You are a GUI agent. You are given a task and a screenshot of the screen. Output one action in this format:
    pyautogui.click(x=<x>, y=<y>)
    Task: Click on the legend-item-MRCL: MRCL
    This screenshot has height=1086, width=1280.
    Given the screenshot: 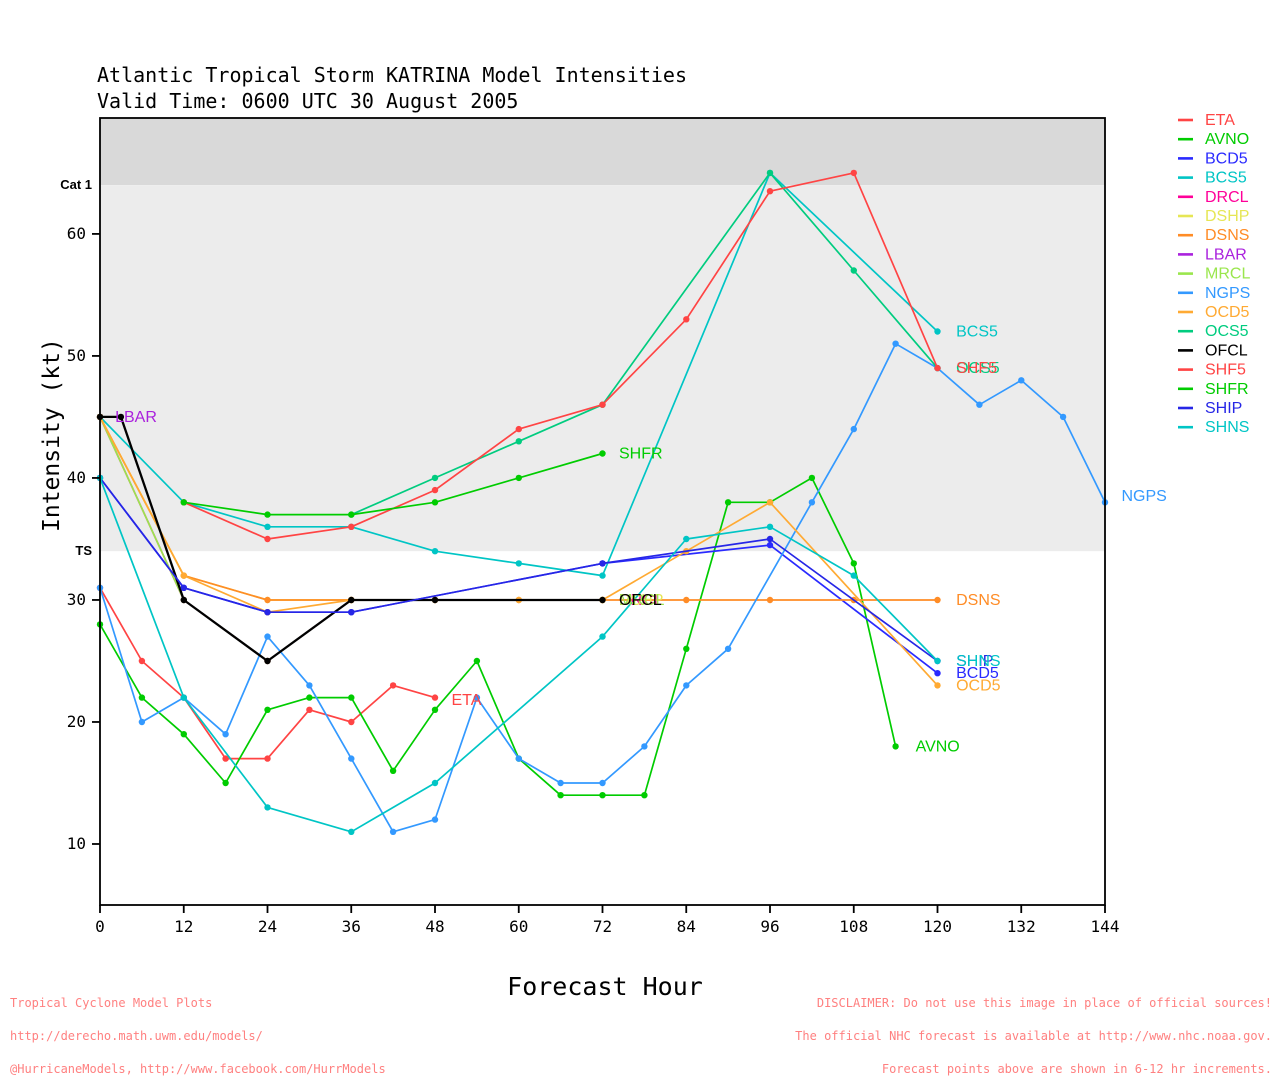 What is the action you would take?
    pyautogui.click(x=1214, y=274)
    